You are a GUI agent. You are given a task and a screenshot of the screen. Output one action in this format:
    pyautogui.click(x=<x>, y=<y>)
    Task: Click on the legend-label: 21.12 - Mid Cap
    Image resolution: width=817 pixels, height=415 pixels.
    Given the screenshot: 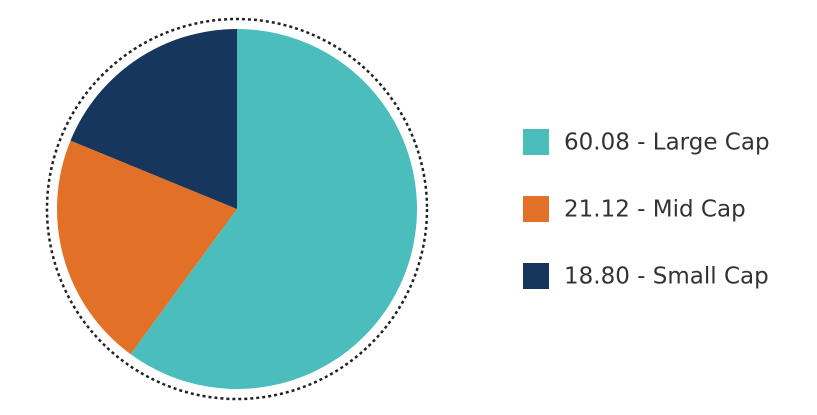 What is the action you would take?
    pyautogui.click(x=655, y=210)
    